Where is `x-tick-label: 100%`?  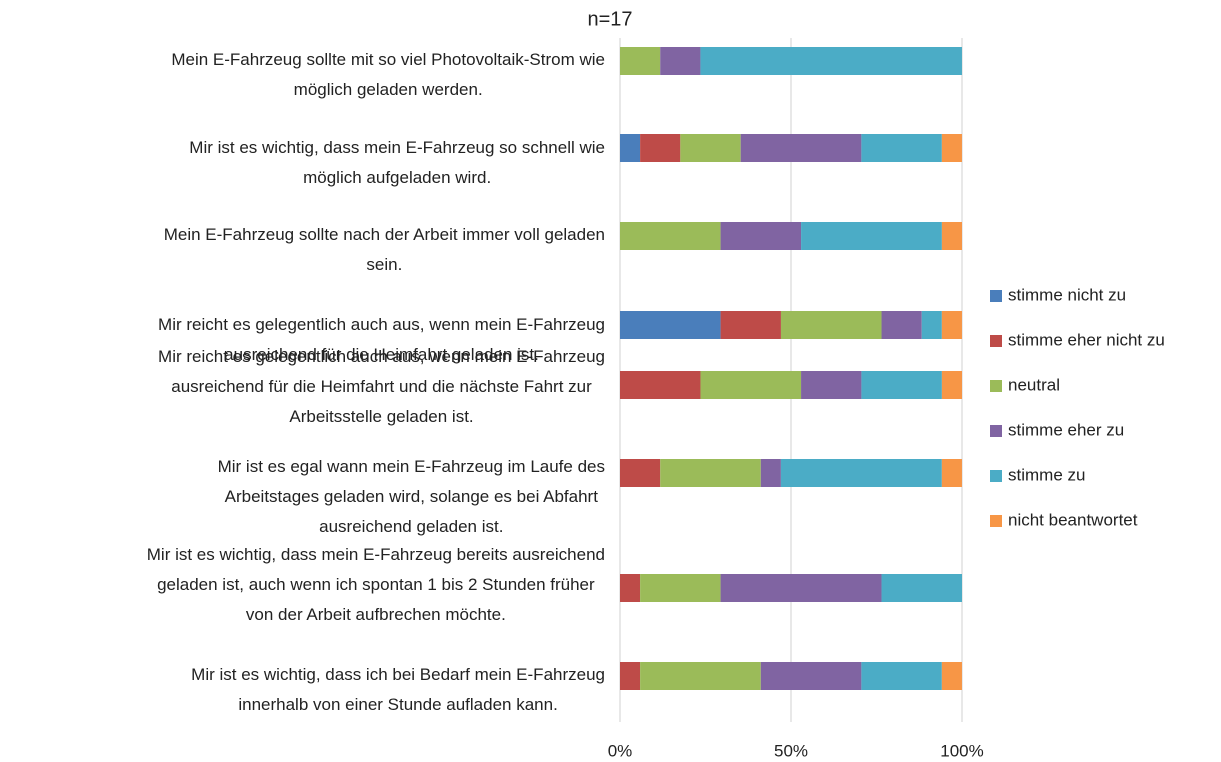
x-tick-label: 100% is located at coordinates (961, 750).